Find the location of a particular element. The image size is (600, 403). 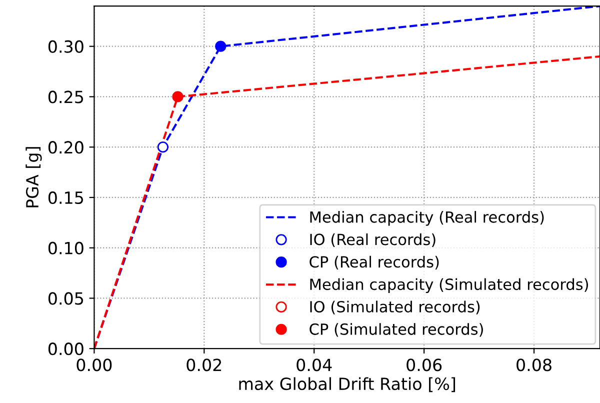

x-axis-title: max Global Drift Ratio [%] is located at coordinates (347, 384).